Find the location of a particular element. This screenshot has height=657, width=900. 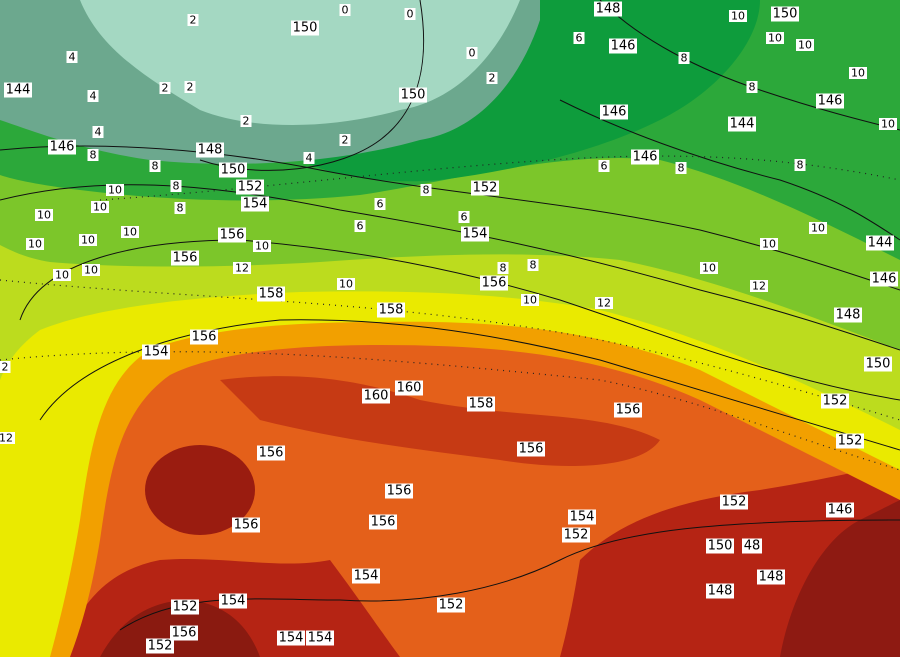

contour-label-text: 158 is located at coordinates (391, 310).